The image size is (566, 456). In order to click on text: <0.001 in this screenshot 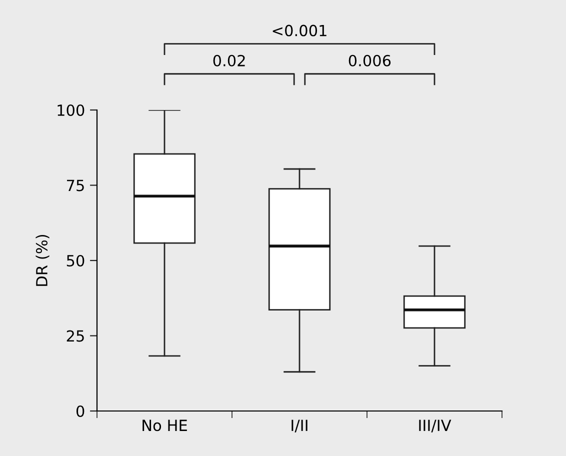, I will do `click(299, 30)`.